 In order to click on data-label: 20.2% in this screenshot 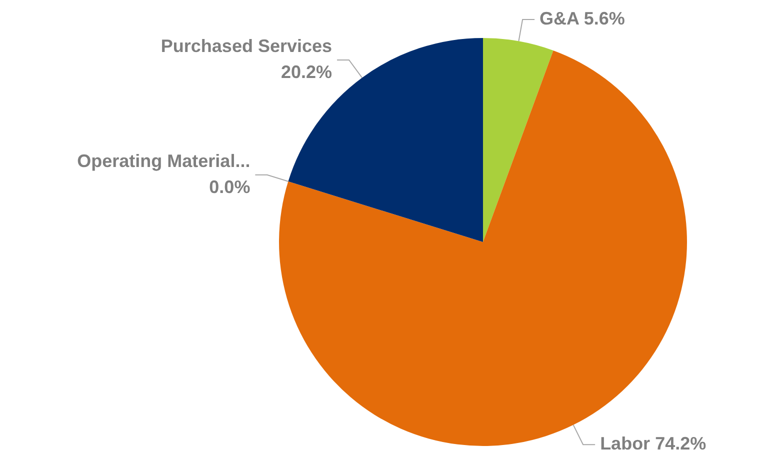, I will do `click(306, 72)`.